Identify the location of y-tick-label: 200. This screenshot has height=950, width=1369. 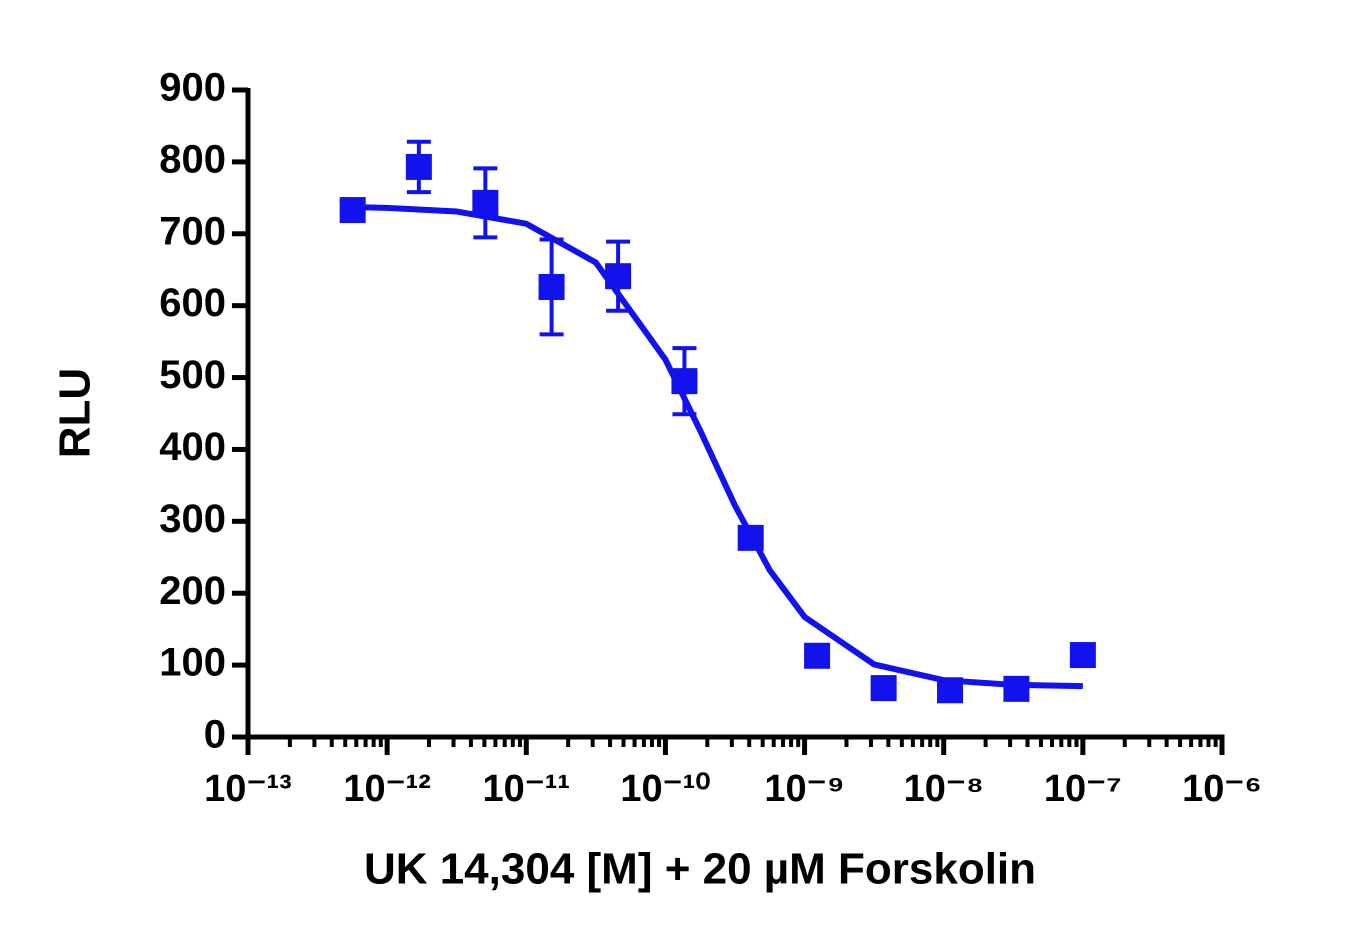
(192, 591).